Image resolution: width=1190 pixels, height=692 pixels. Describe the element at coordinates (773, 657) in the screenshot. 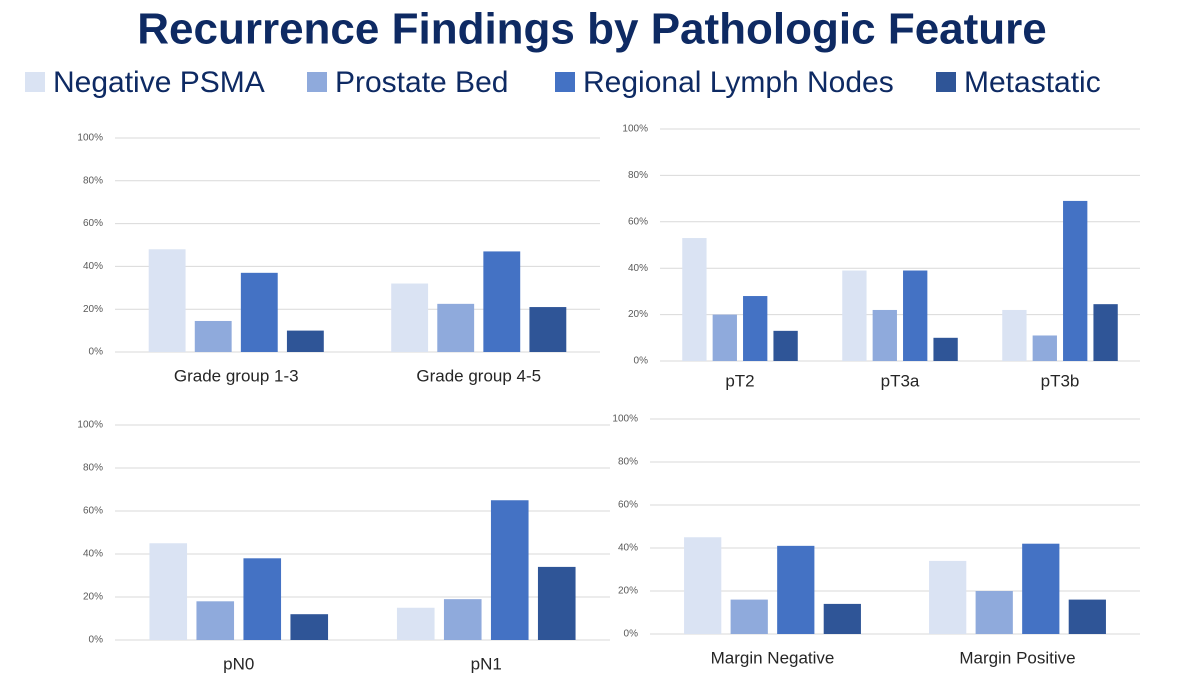

I see `x-tick-label: Margin Negative` at that location.